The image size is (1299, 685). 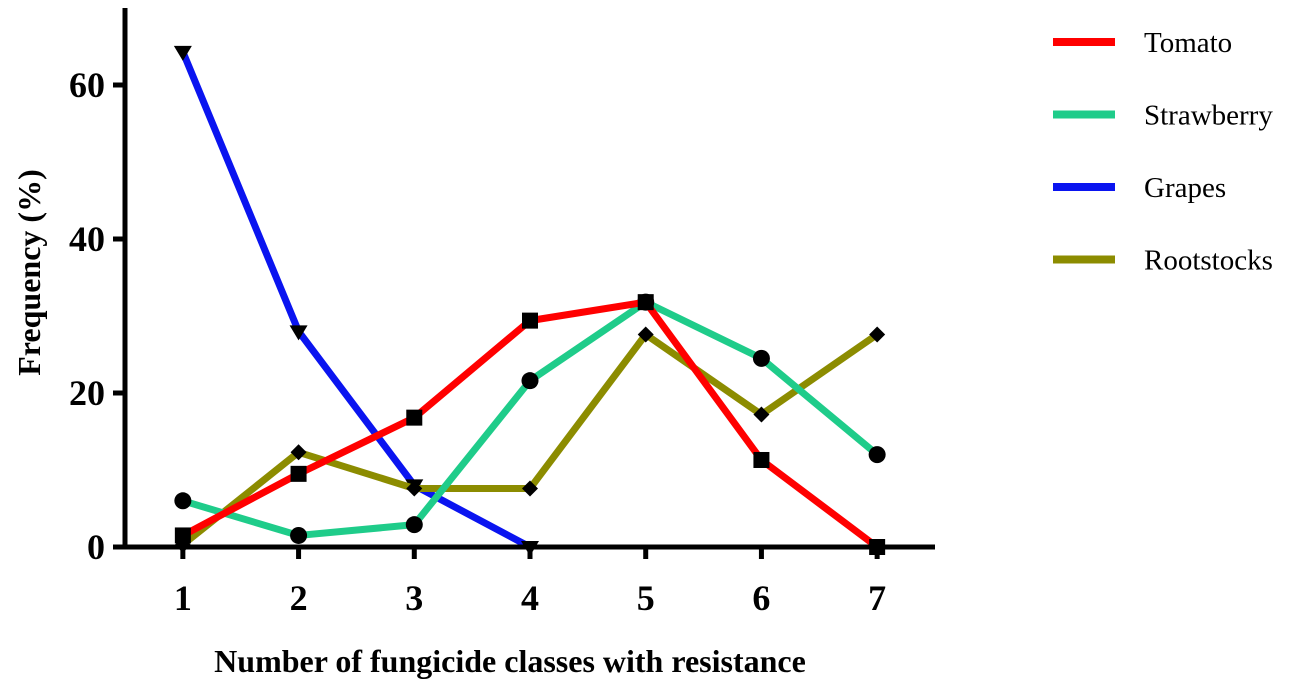 I want to click on y-tick-label: 40, so click(x=87, y=239).